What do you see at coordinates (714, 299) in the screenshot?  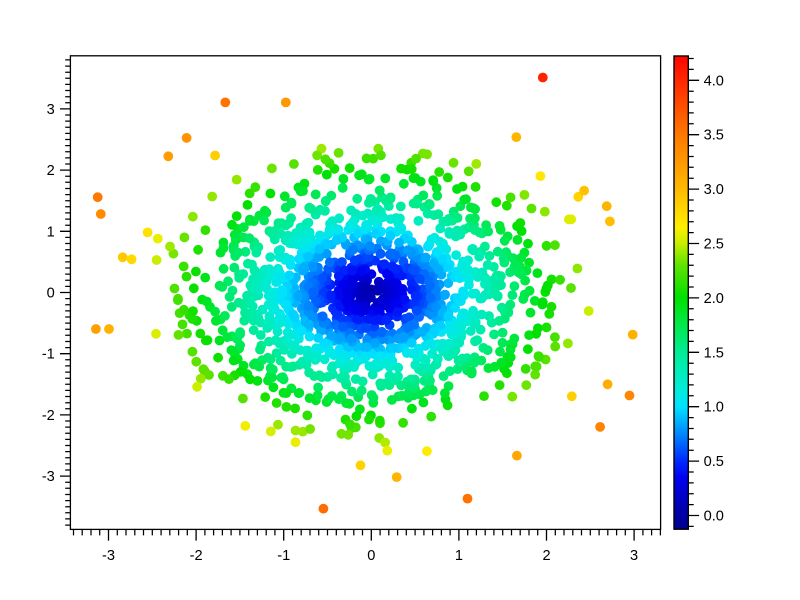 I see `svg-text: 2.0` at bounding box center [714, 299].